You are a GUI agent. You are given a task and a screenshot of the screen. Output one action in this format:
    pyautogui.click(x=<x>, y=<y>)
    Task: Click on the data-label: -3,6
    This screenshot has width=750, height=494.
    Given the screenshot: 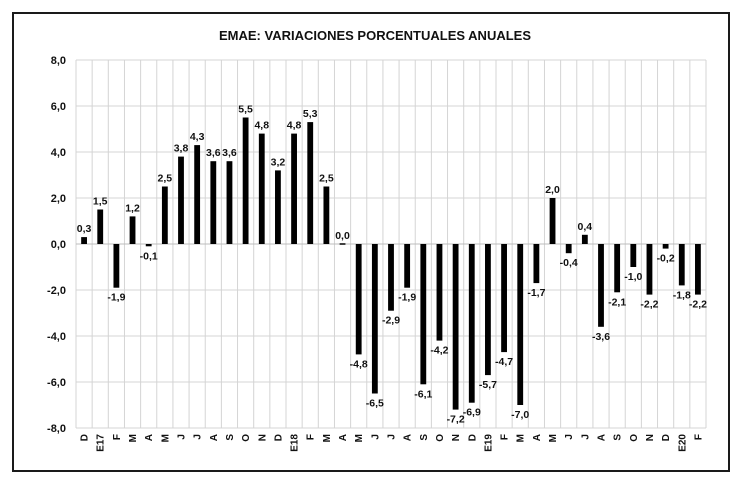 What is the action you would take?
    pyautogui.click(x=601, y=337)
    